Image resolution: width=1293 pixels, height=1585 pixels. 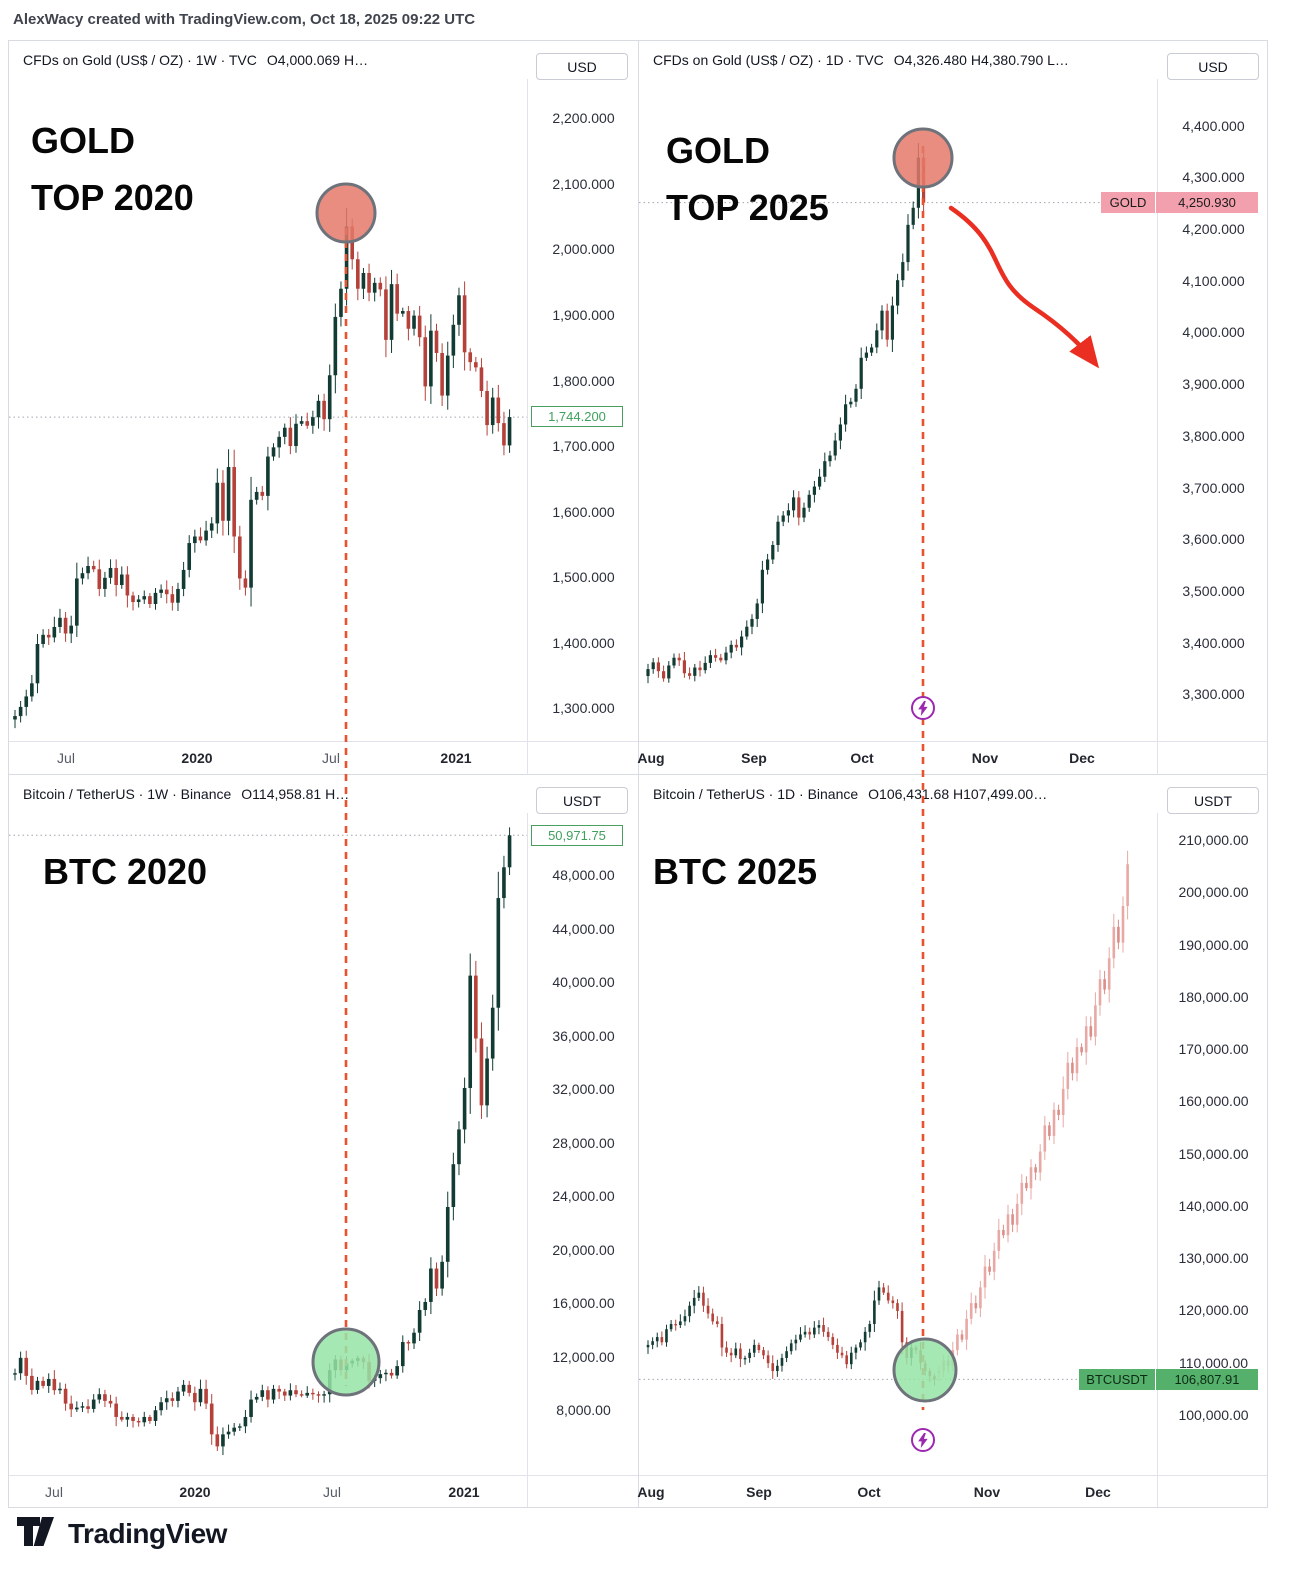 What do you see at coordinates (1213, 1205) in the screenshot?
I see `price-tick-label: 140,000.00` at bounding box center [1213, 1205].